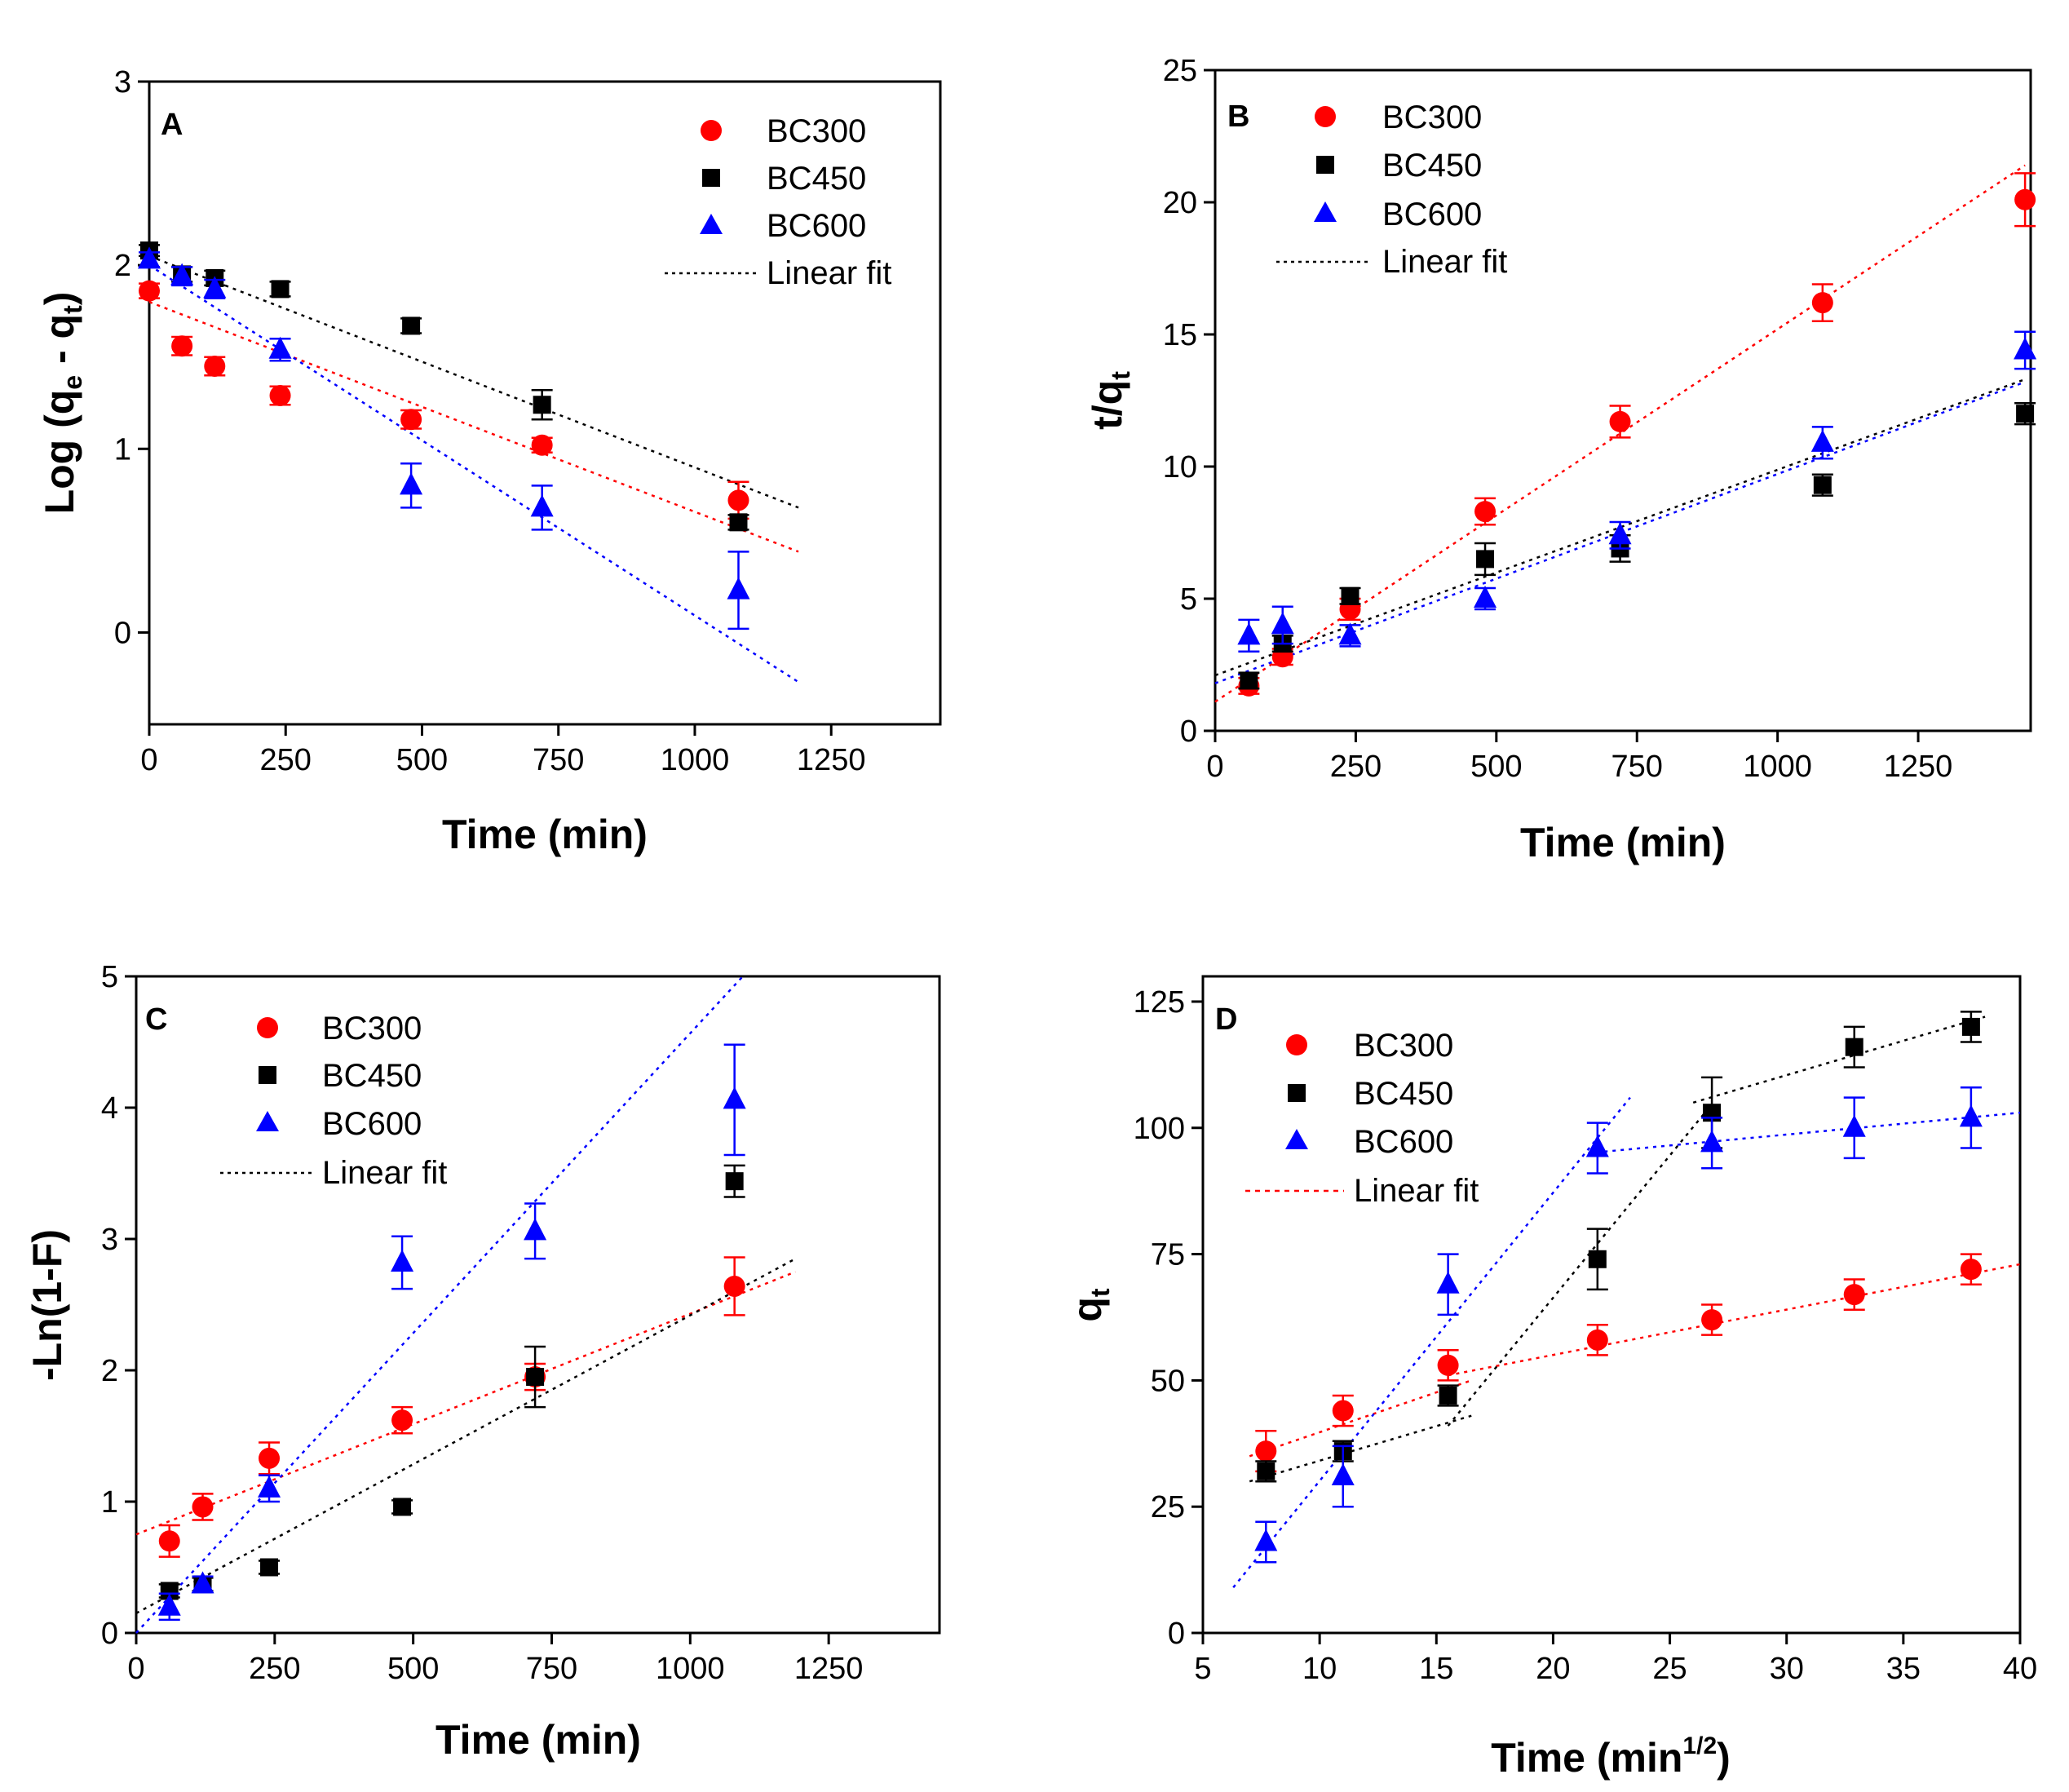 This screenshot has height=1792, width=2069. What do you see at coordinates (1110, 400) in the screenshot?
I see `y-axis-label: t/qt` at bounding box center [1110, 400].